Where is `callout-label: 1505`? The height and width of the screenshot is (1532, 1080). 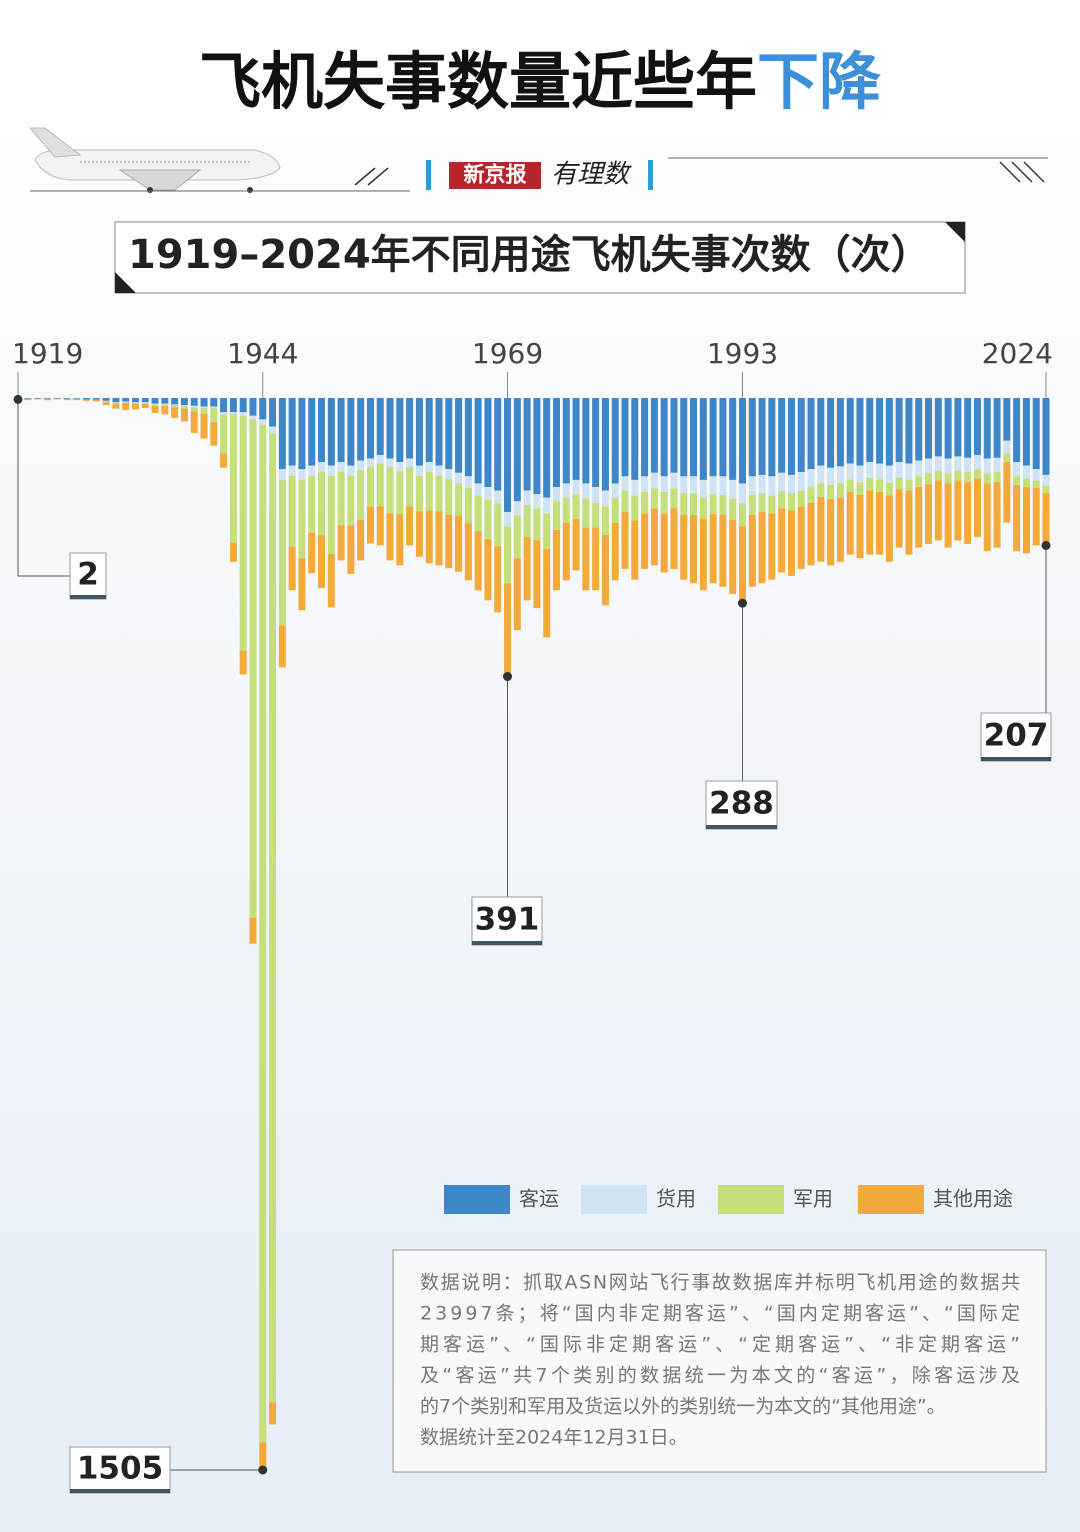 callout-label: 1505 is located at coordinates (120, 1469).